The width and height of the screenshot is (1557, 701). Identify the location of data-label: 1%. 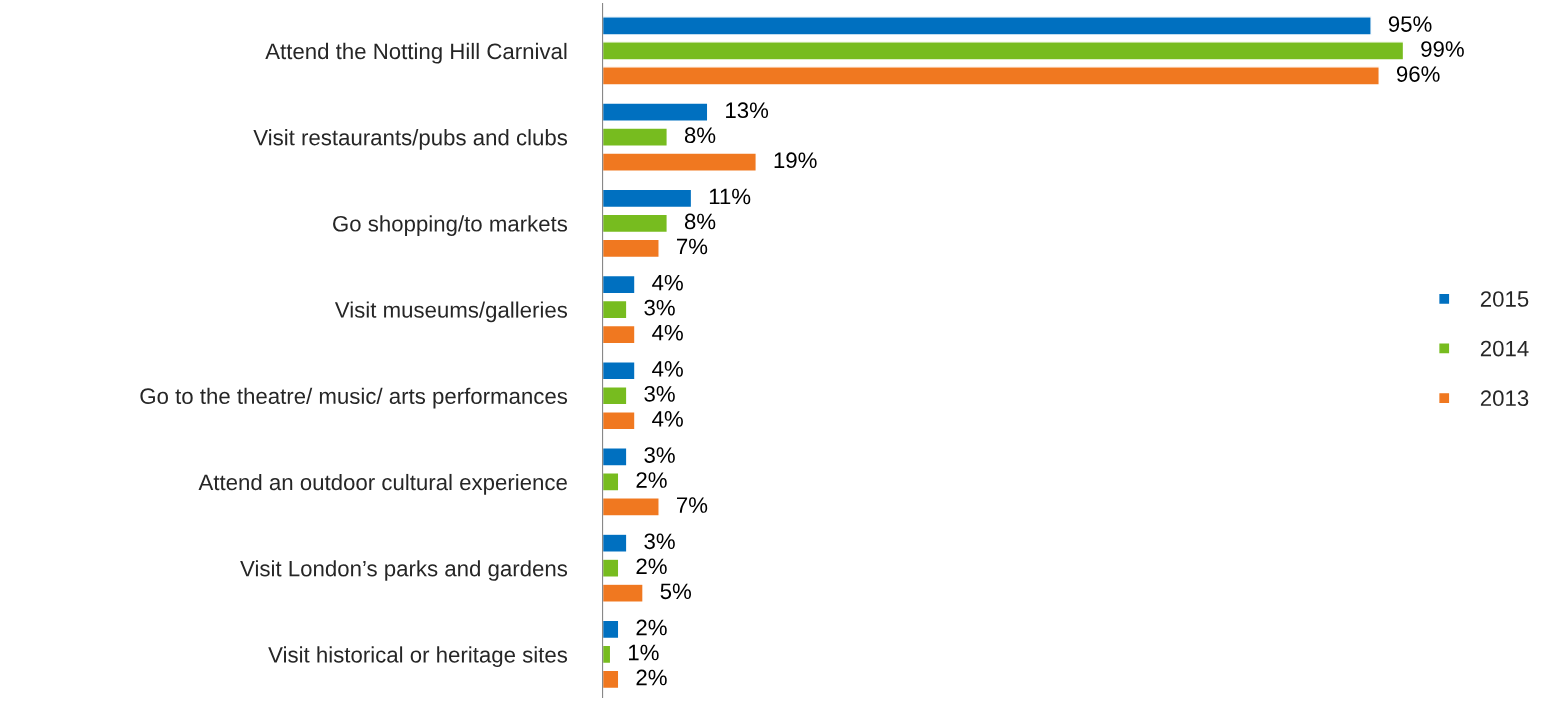
(644, 652).